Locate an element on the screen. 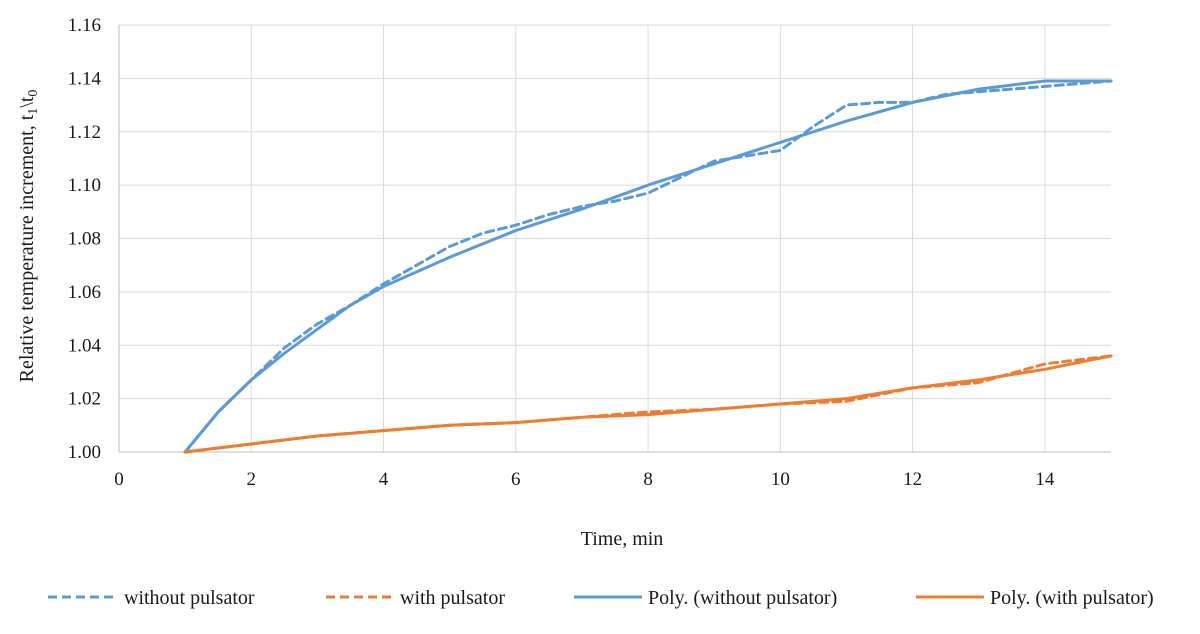 This screenshot has height=634, width=1200. y-tick-label-8: 1.16 is located at coordinates (84, 25).